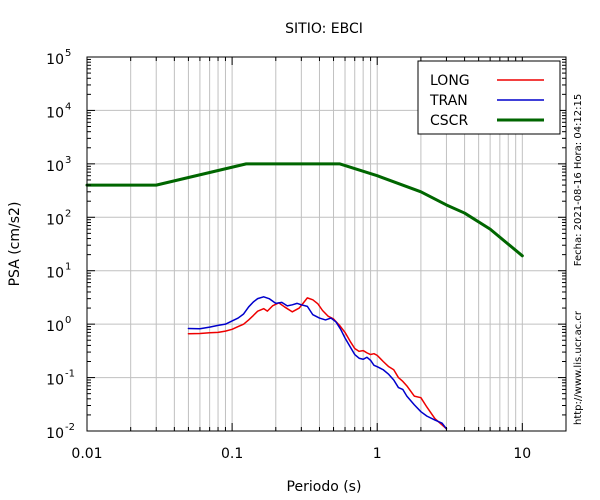 The image size is (600, 500). I want to click on y-tick-exponent: 4, so click(68, 106).